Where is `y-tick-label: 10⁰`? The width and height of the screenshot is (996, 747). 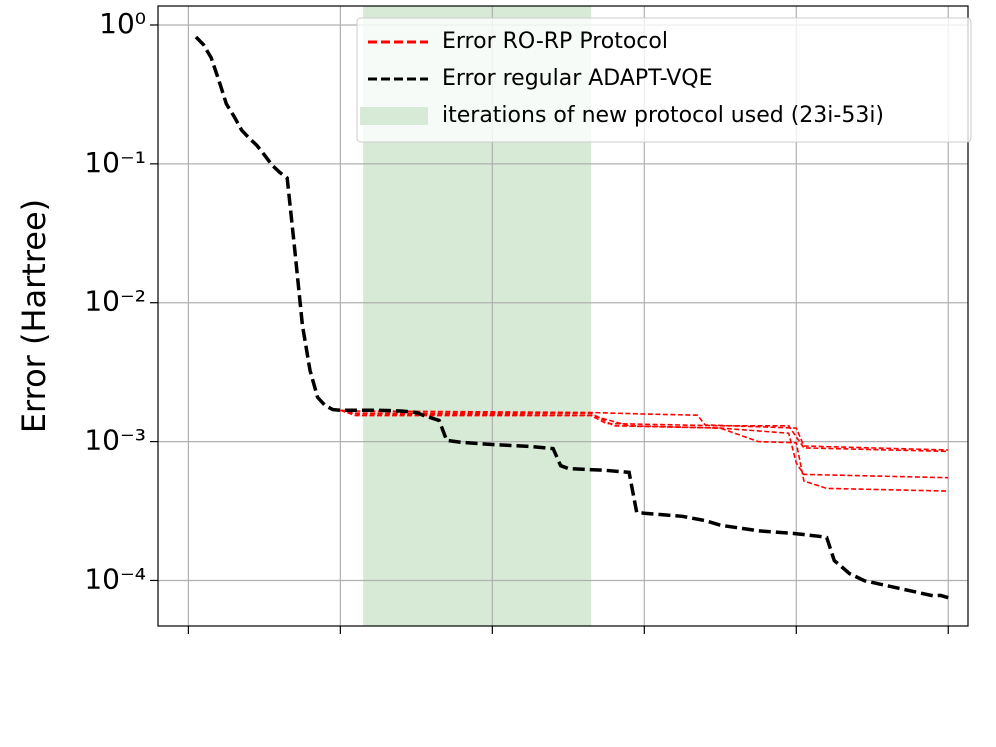
y-tick-label: 10⁰ is located at coordinates (122, 23).